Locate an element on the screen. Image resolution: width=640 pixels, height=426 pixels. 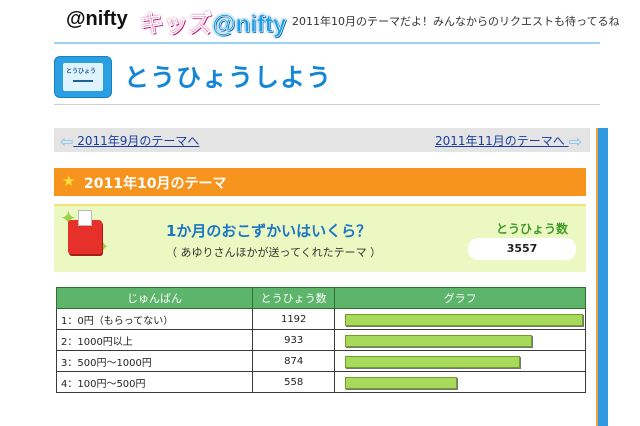
table-row: 3：500円〜1000円 874 is located at coordinates (320, 361).